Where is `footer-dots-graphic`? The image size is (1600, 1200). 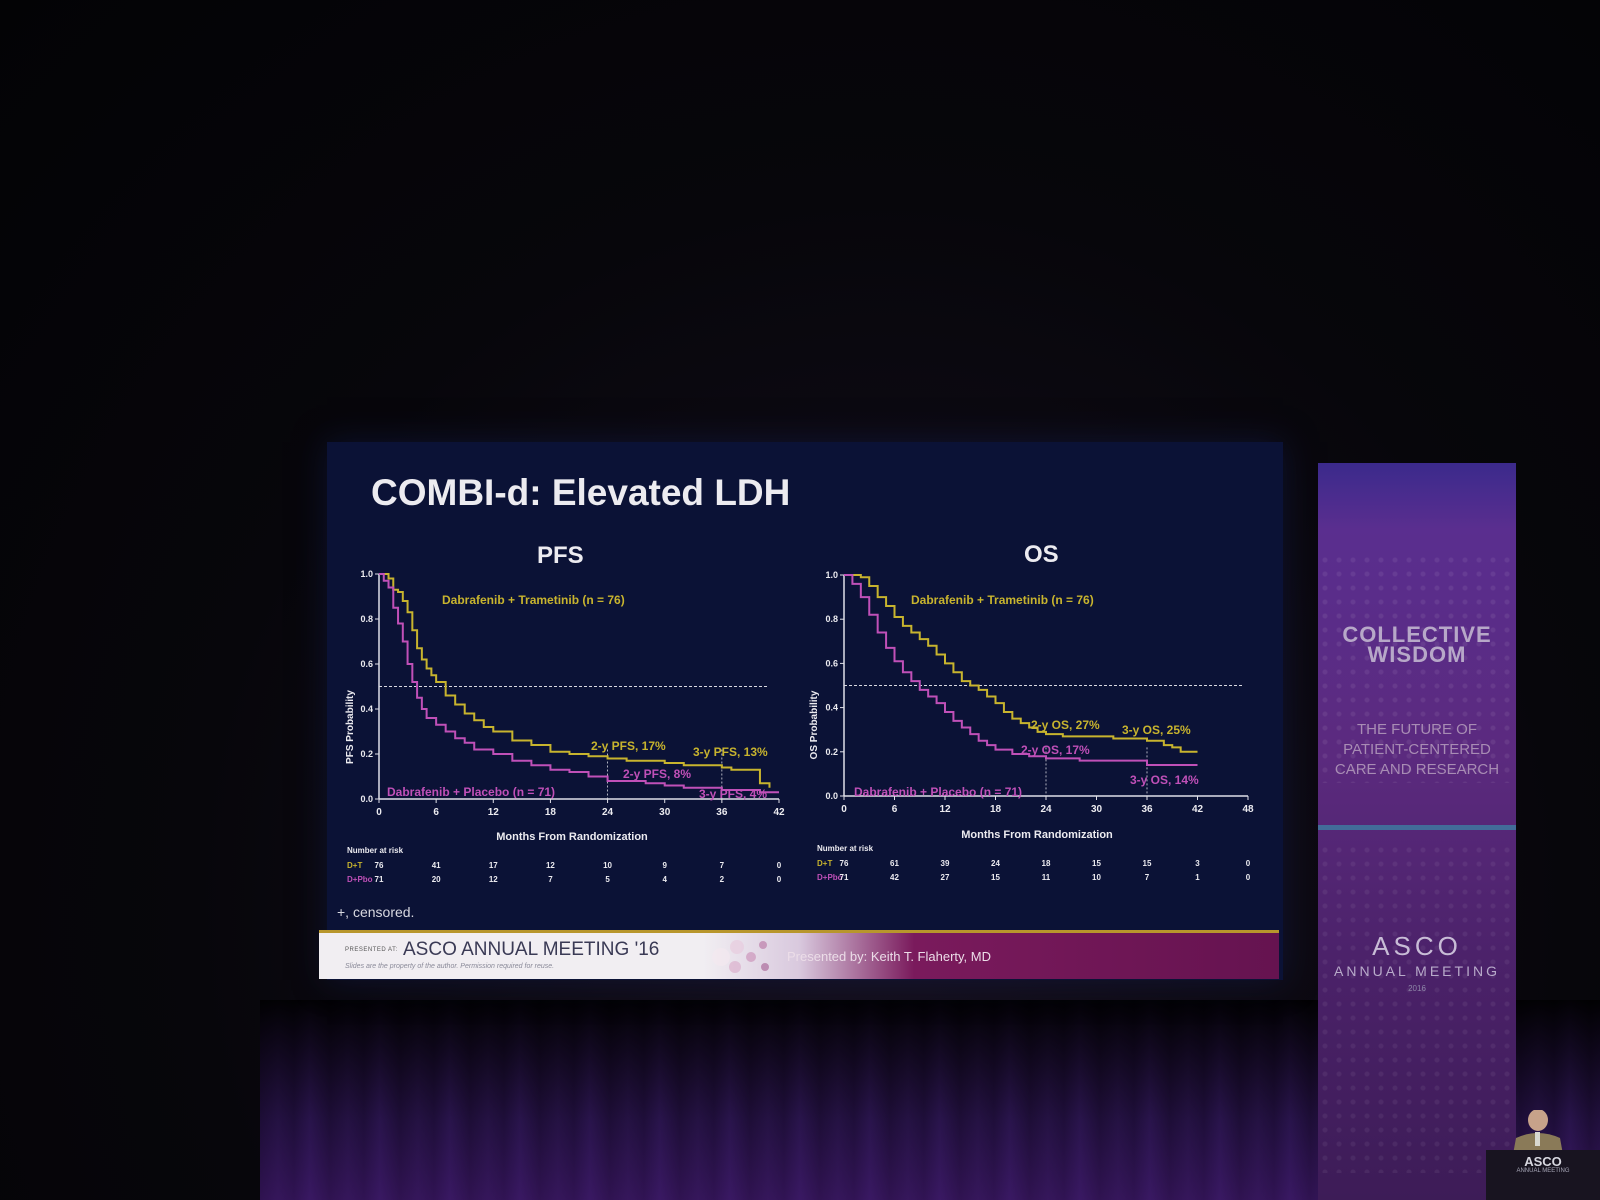
footer-dots-graphic is located at coordinates (740, 956).